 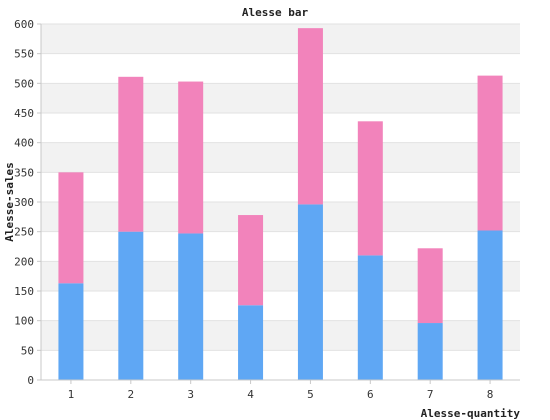 I want to click on x-tick-label: 7, so click(x=430, y=394).